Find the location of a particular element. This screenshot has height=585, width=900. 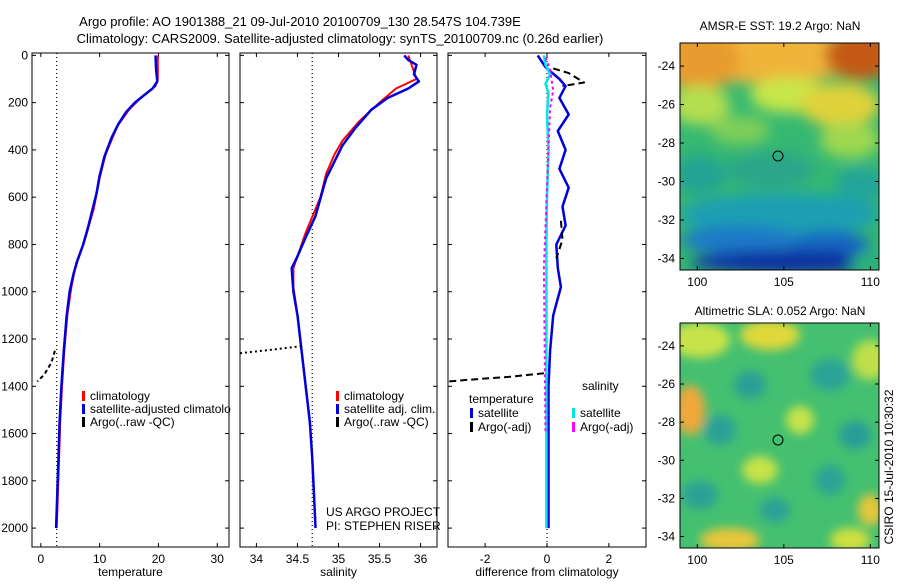

difference-series-temp-argo-deep is located at coordinates (496, 377).